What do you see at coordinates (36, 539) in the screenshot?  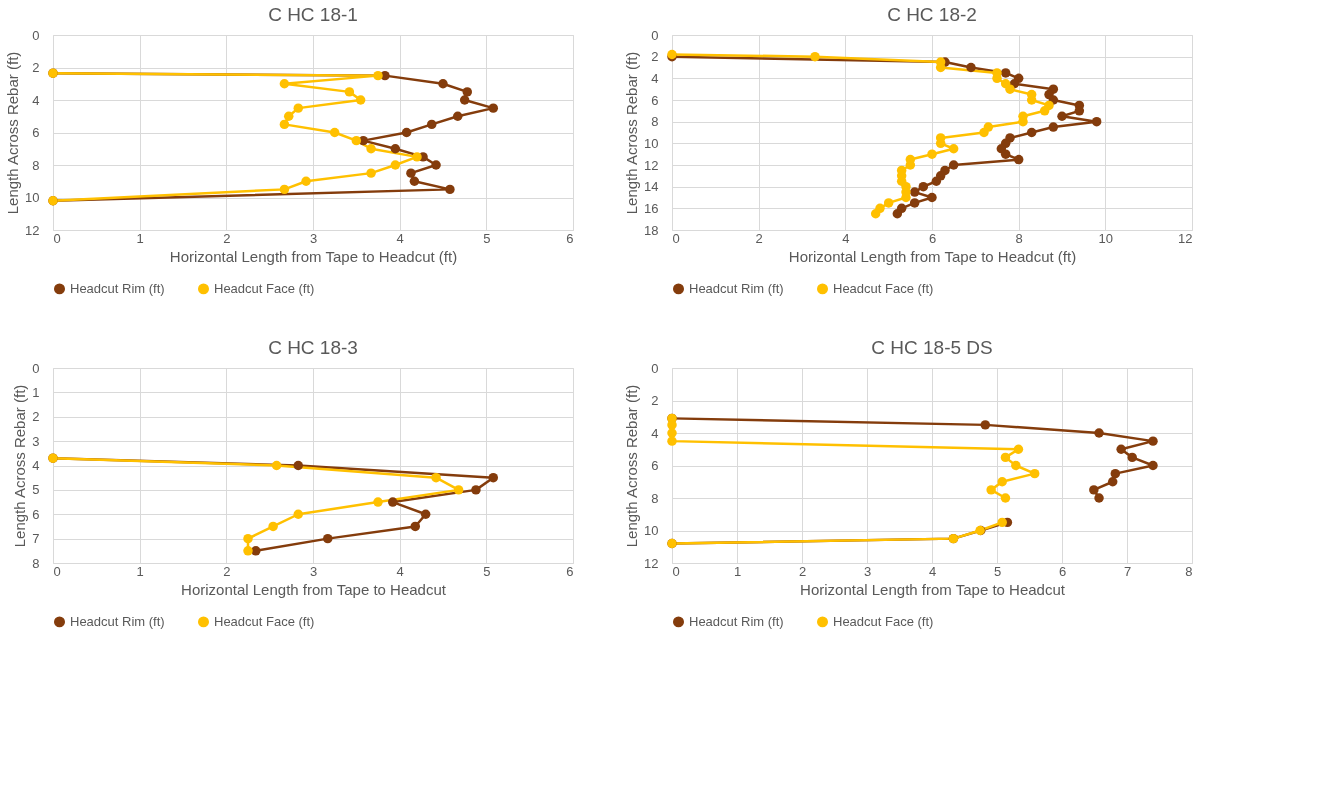 I see `y-tick-label: 7` at bounding box center [36, 539].